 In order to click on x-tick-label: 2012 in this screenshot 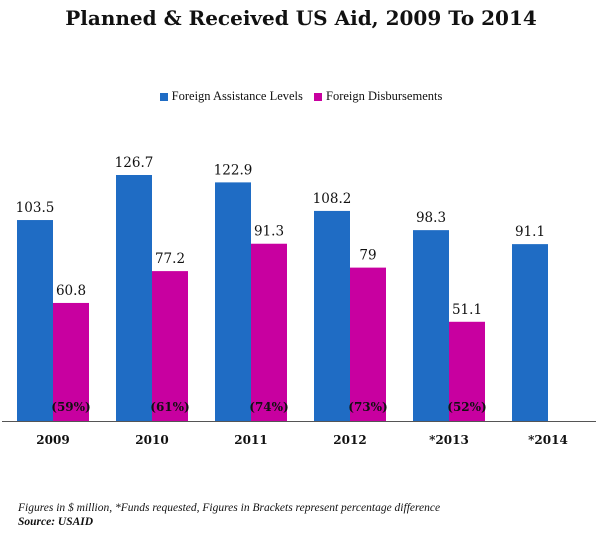, I will do `click(349, 440)`.